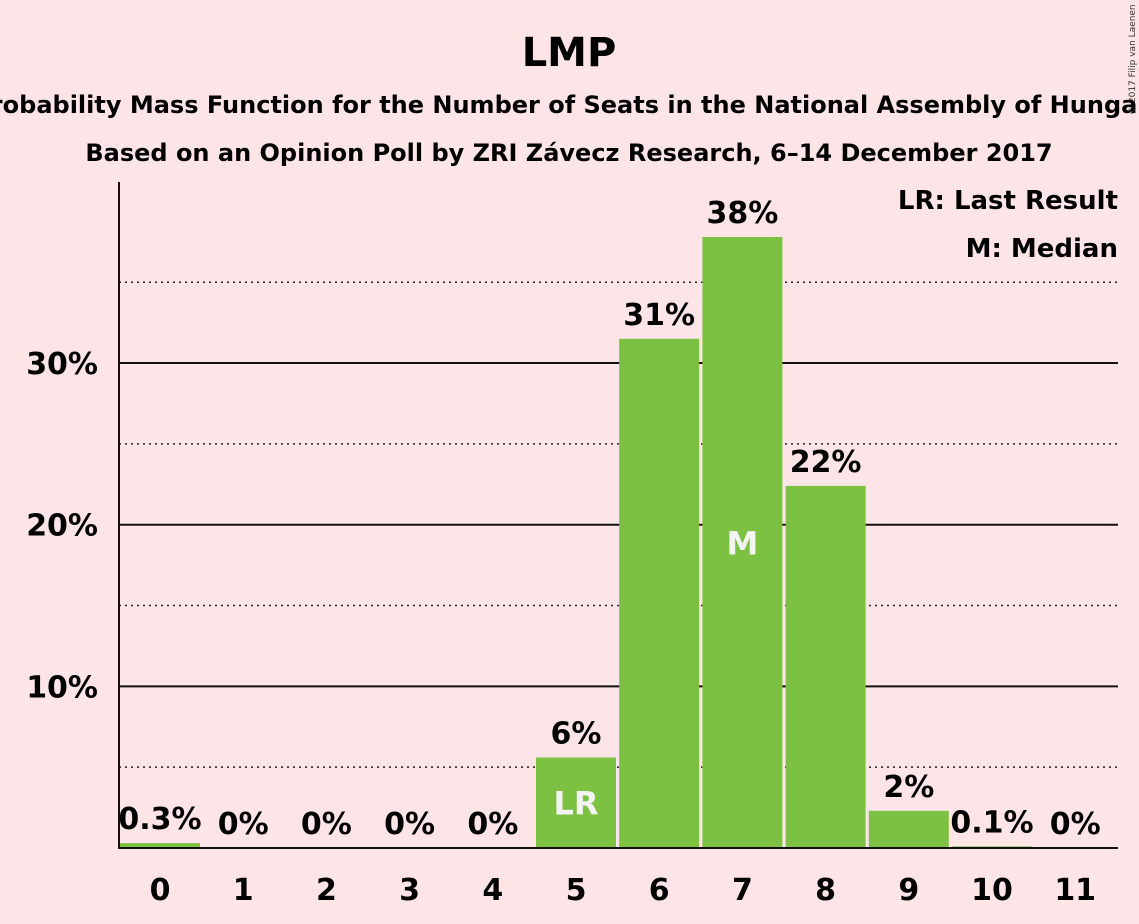 Image resolution: width=1139 pixels, height=924 pixels. Describe the element at coordinates (243, 890) in the screenshot. I see `x-tick-label: 1` at that location.